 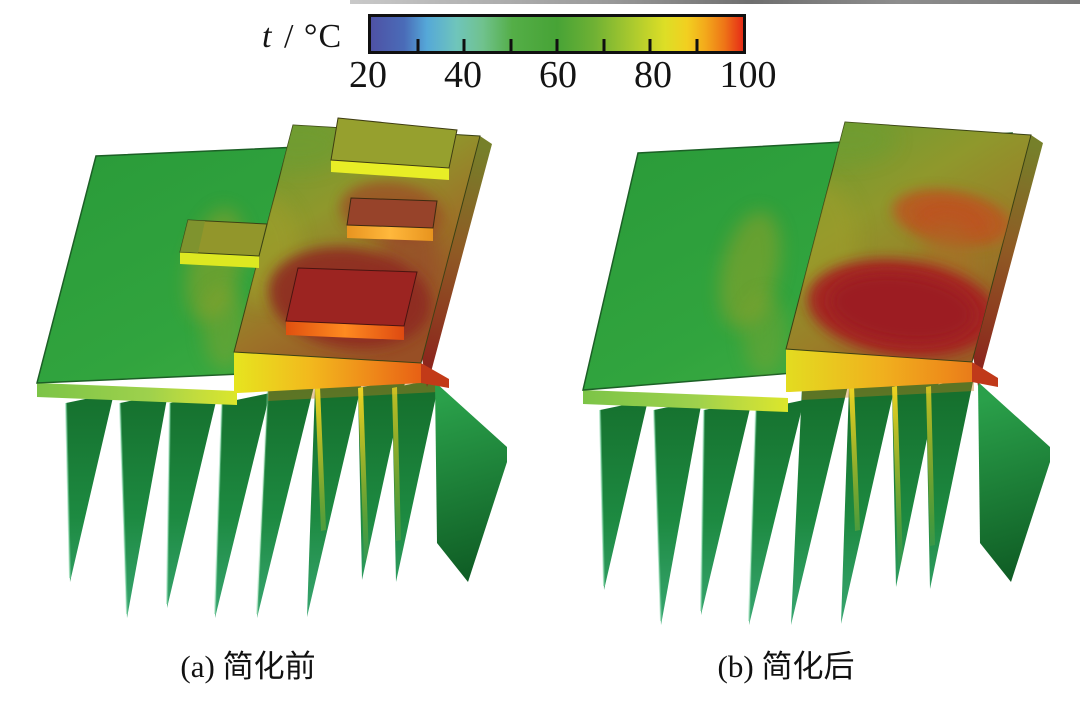 What do you see at coordinates (463, 75) in the screenshot?
I see `colorbar-tick-label: 40` at bounding box center [463, 75].